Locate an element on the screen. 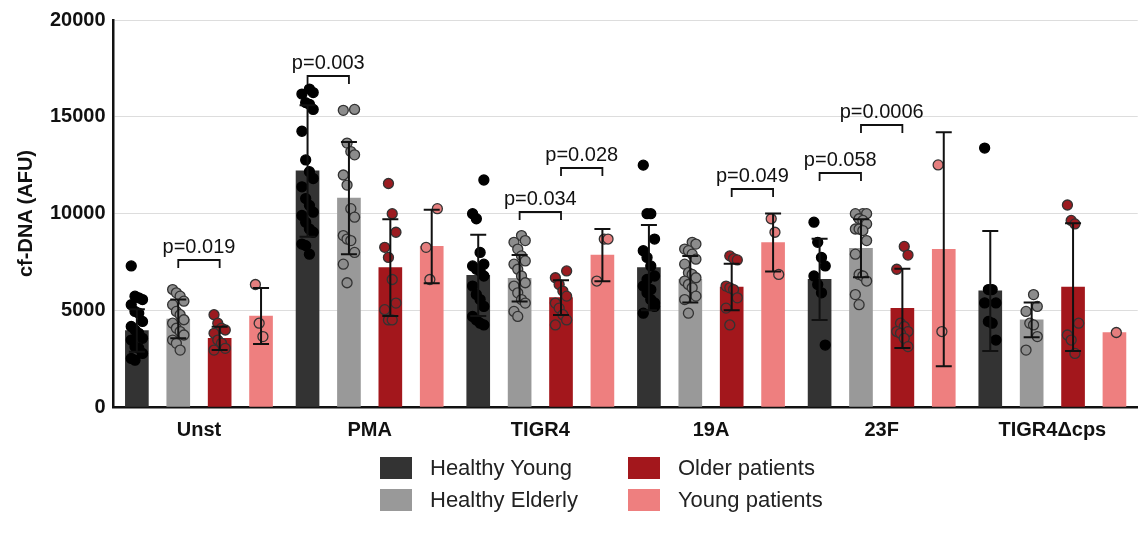 This screenshot has height=555, width=1144. y-tick-label: 0 is located at coordinates (100, 405).